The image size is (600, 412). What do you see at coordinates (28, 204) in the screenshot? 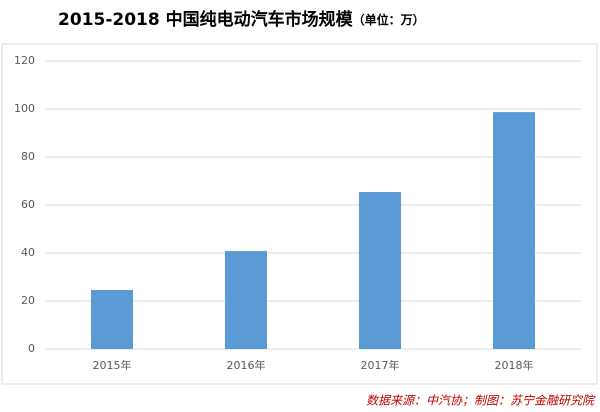
I see `y-tick-label: 60` at bounding box center [28, 204].